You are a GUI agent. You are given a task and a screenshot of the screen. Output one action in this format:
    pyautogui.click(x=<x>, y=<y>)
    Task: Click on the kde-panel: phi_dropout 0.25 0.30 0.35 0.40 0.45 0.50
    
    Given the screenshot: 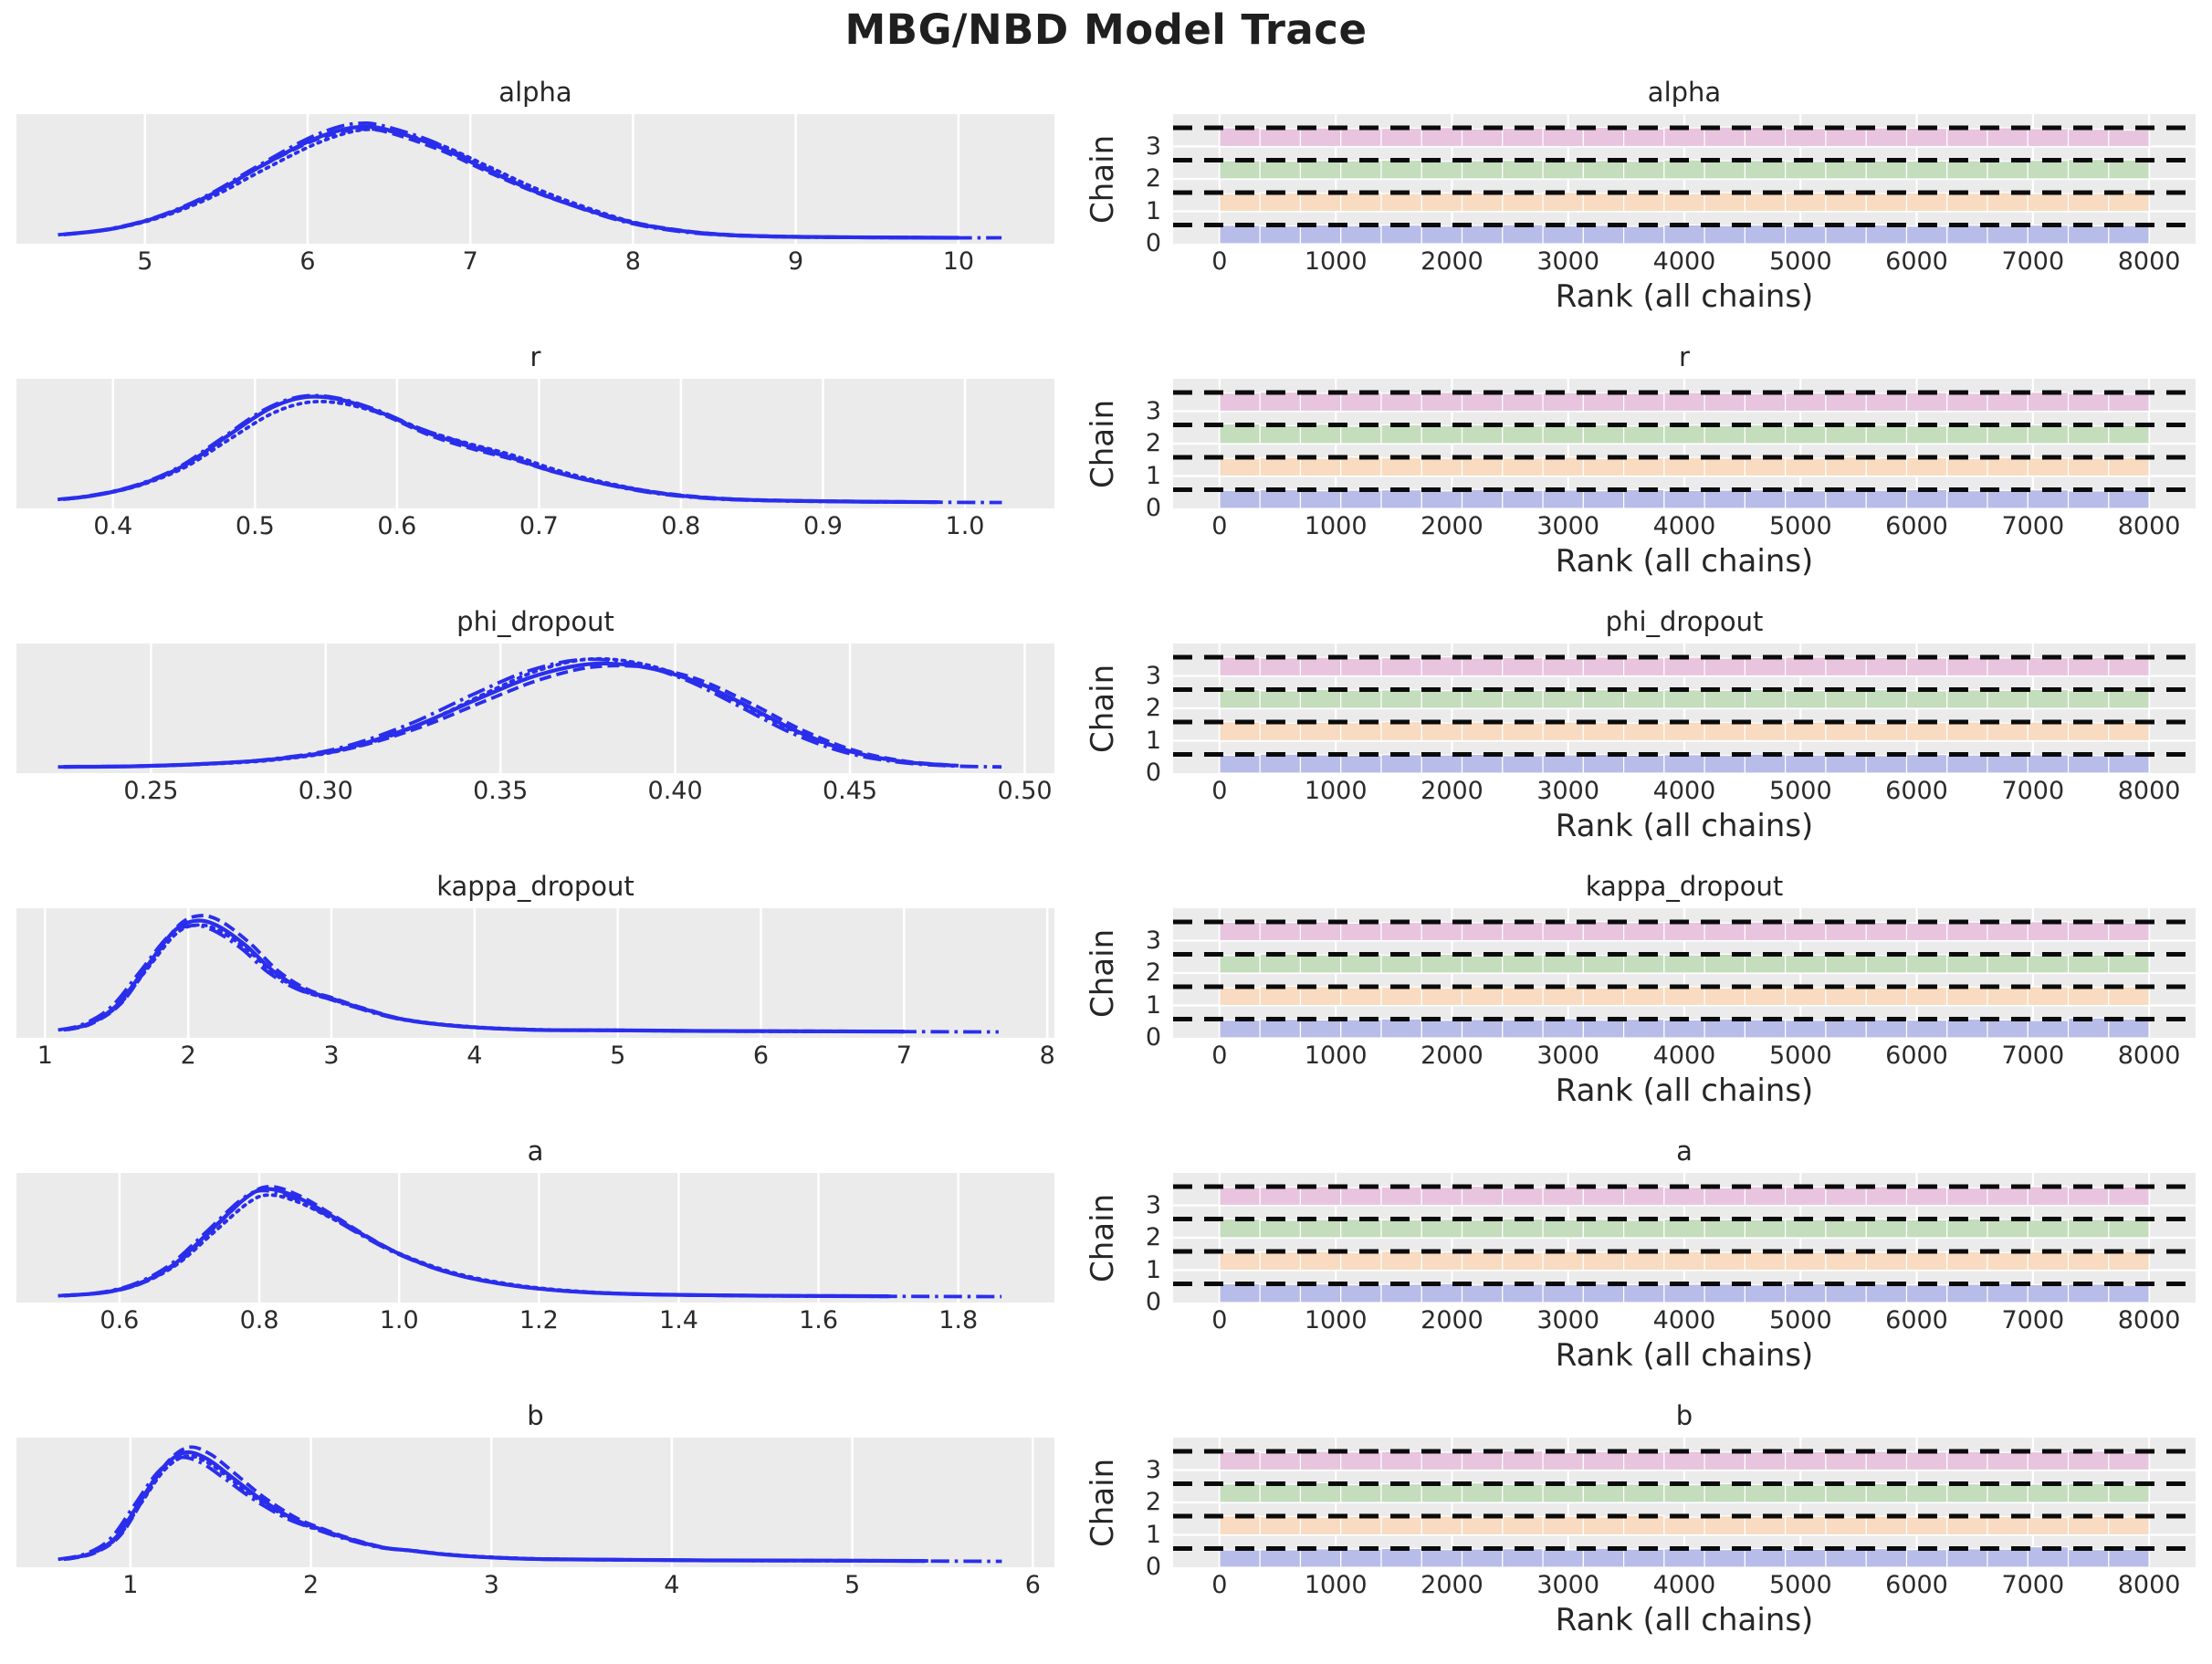 What is the action you would take?
    pyautogui.click(x=535, y=721)
    